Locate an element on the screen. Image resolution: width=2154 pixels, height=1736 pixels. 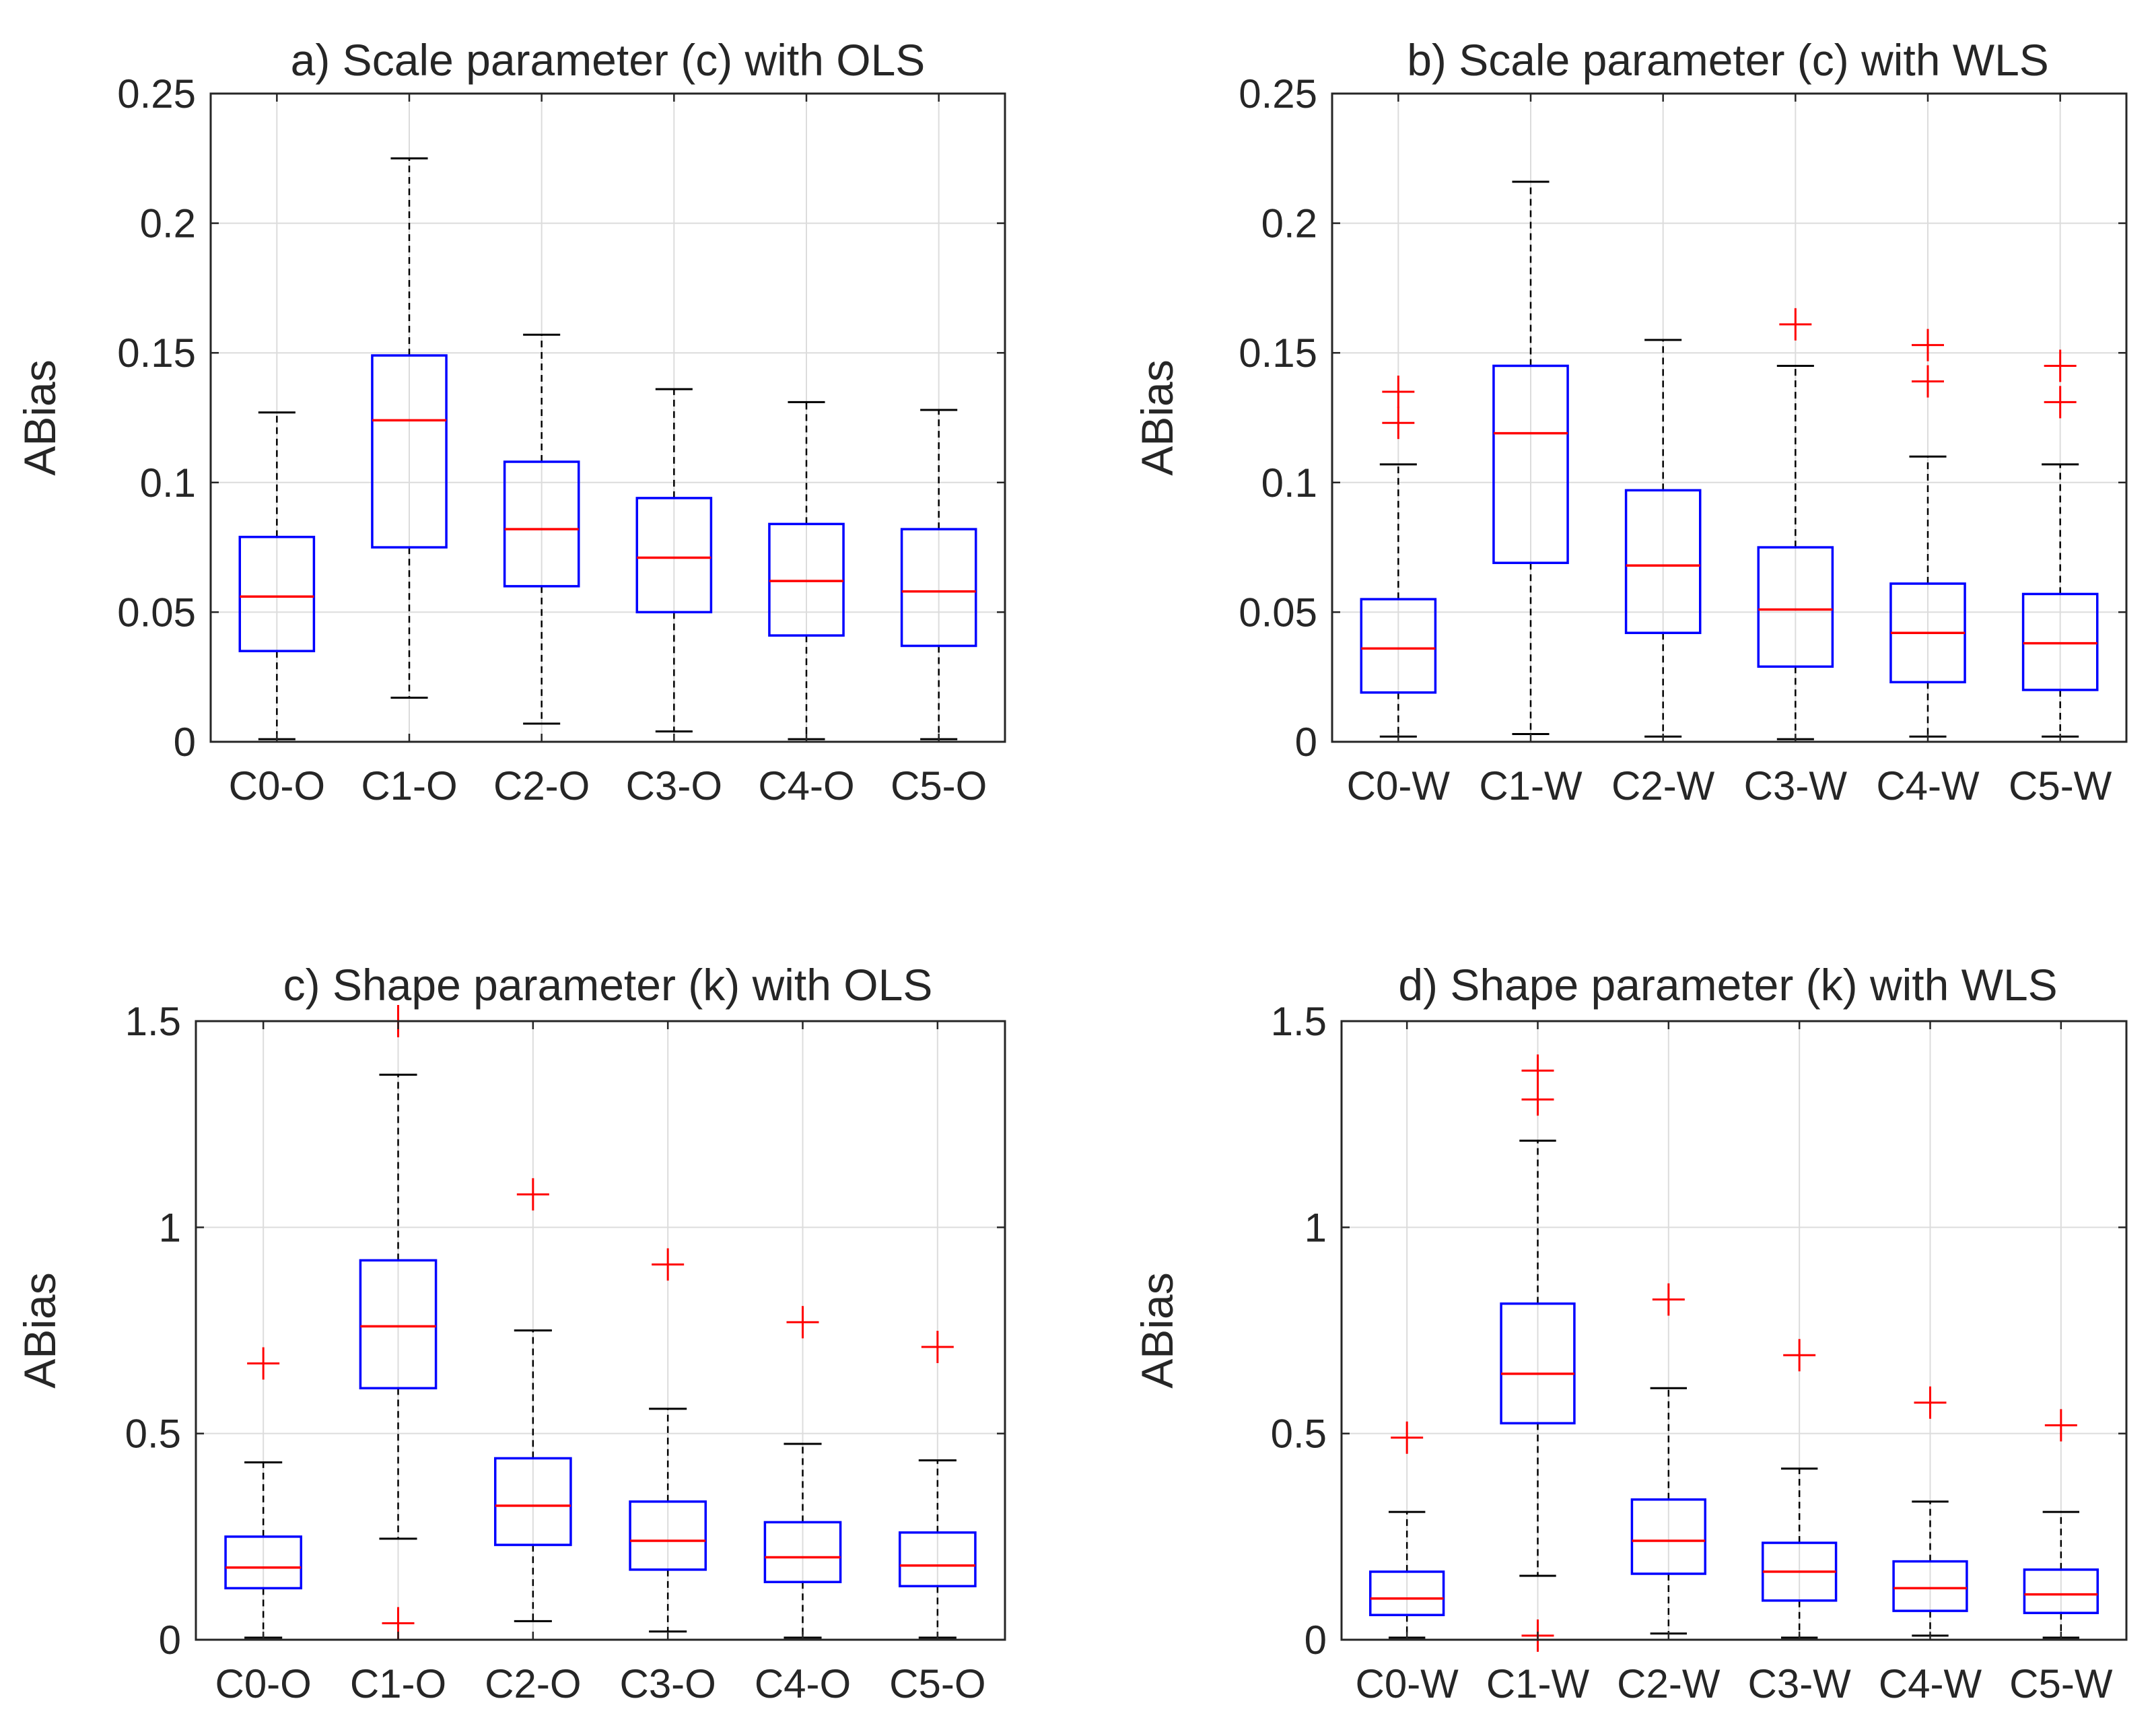
x-tick-label: C1-O is located at coordinates (398, 1683).